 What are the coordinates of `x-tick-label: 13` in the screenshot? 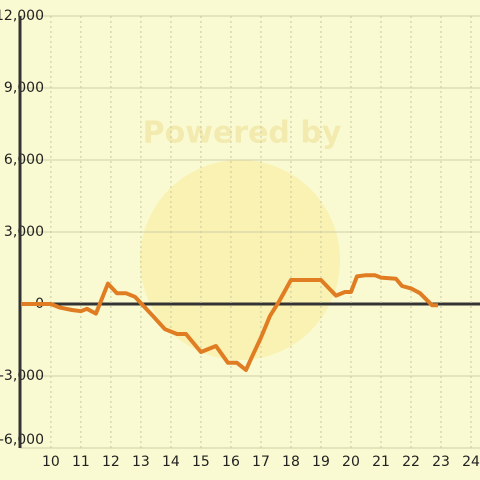 It's located at (141, 462).